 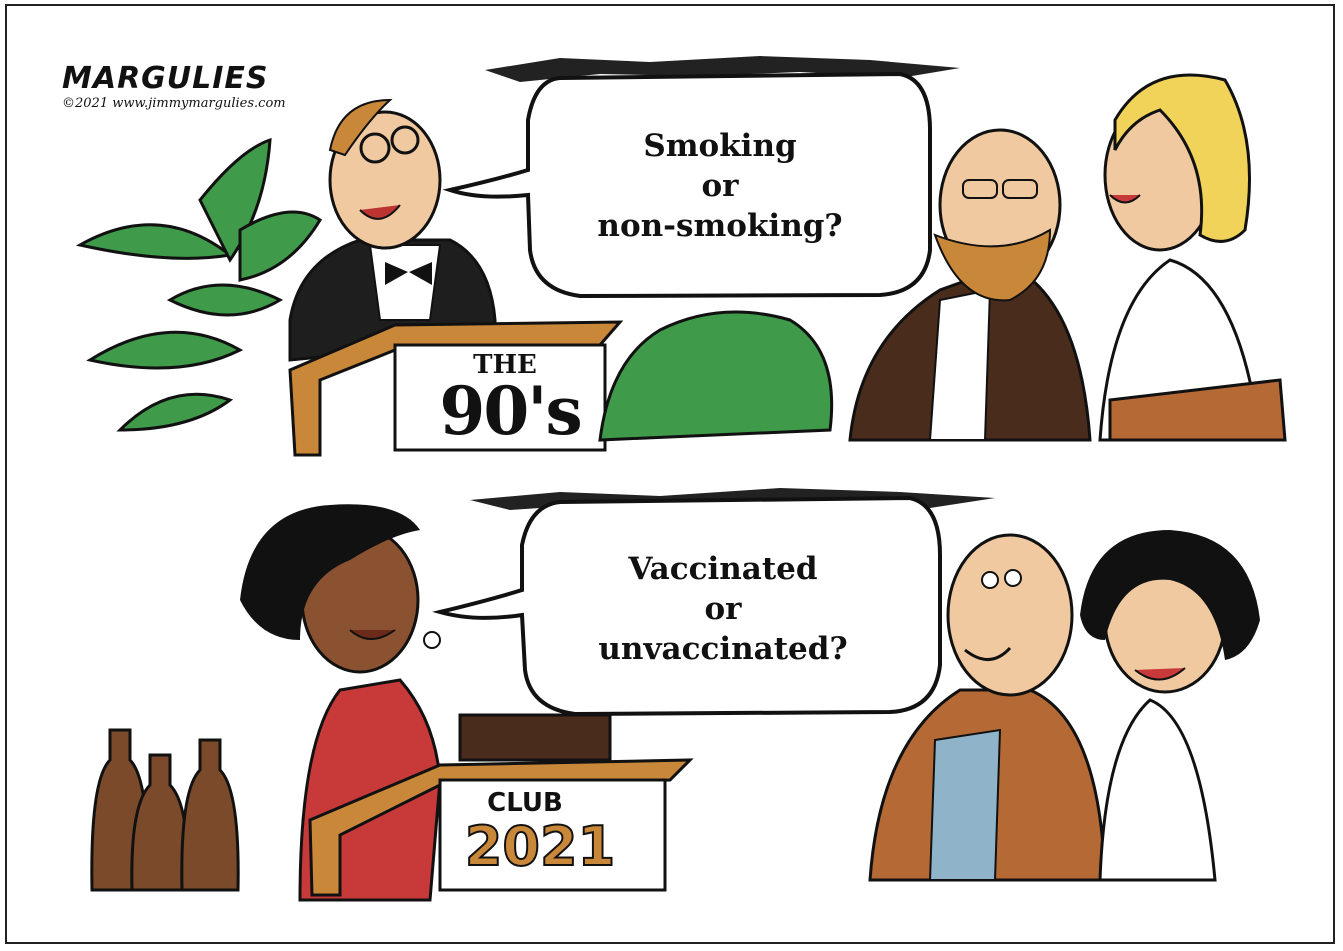 I want to click on bow-tie-icon, so click(x=408, y=273).